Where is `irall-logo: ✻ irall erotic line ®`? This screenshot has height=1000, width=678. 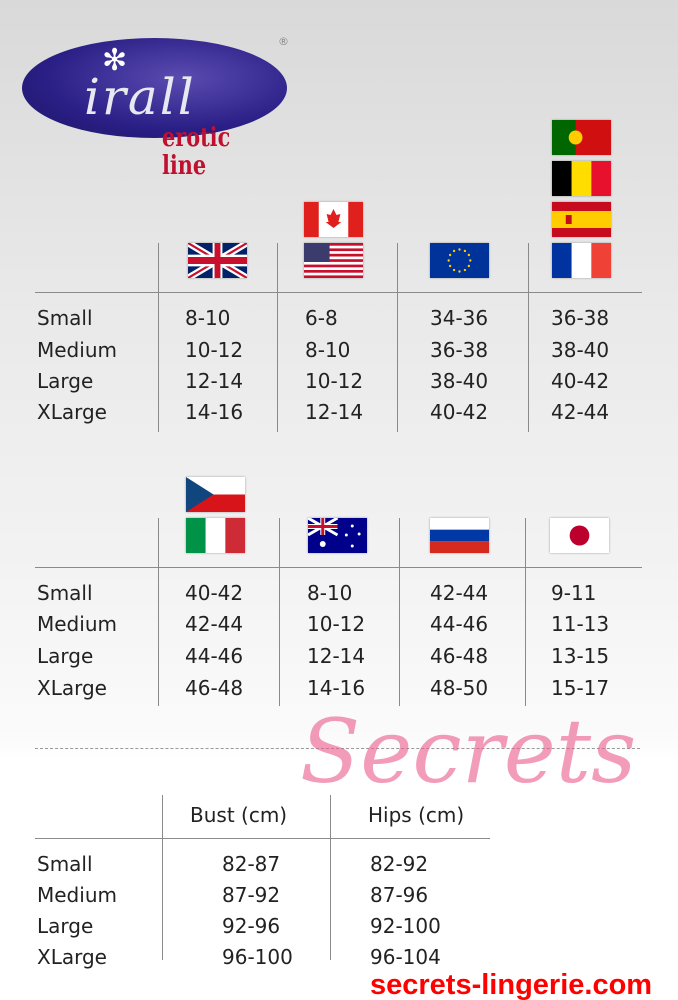
irall-logo: ✻ irall erotic line ® is located at coordinates (157, 107).